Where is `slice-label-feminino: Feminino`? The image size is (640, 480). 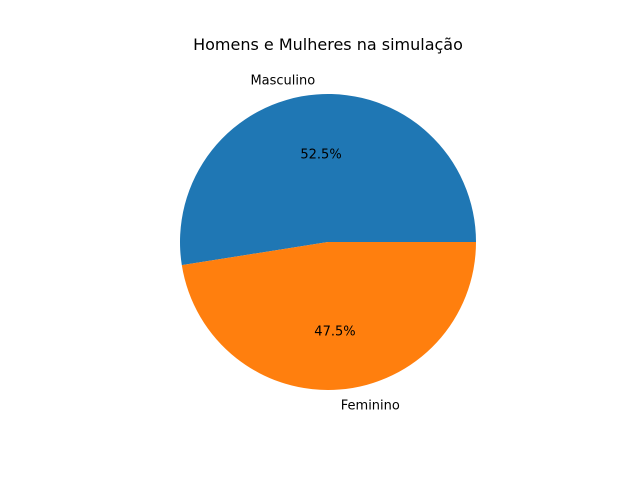 slice-label-feminino: Feminino is located at coordinates (370, 405).